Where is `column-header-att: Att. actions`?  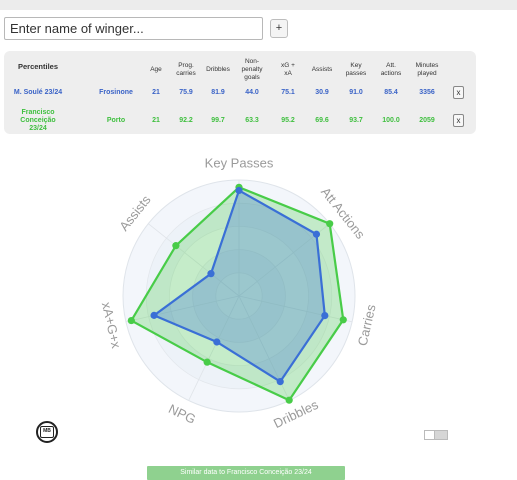 column-header-att: Att. actions is located at coordinates (391, 69).